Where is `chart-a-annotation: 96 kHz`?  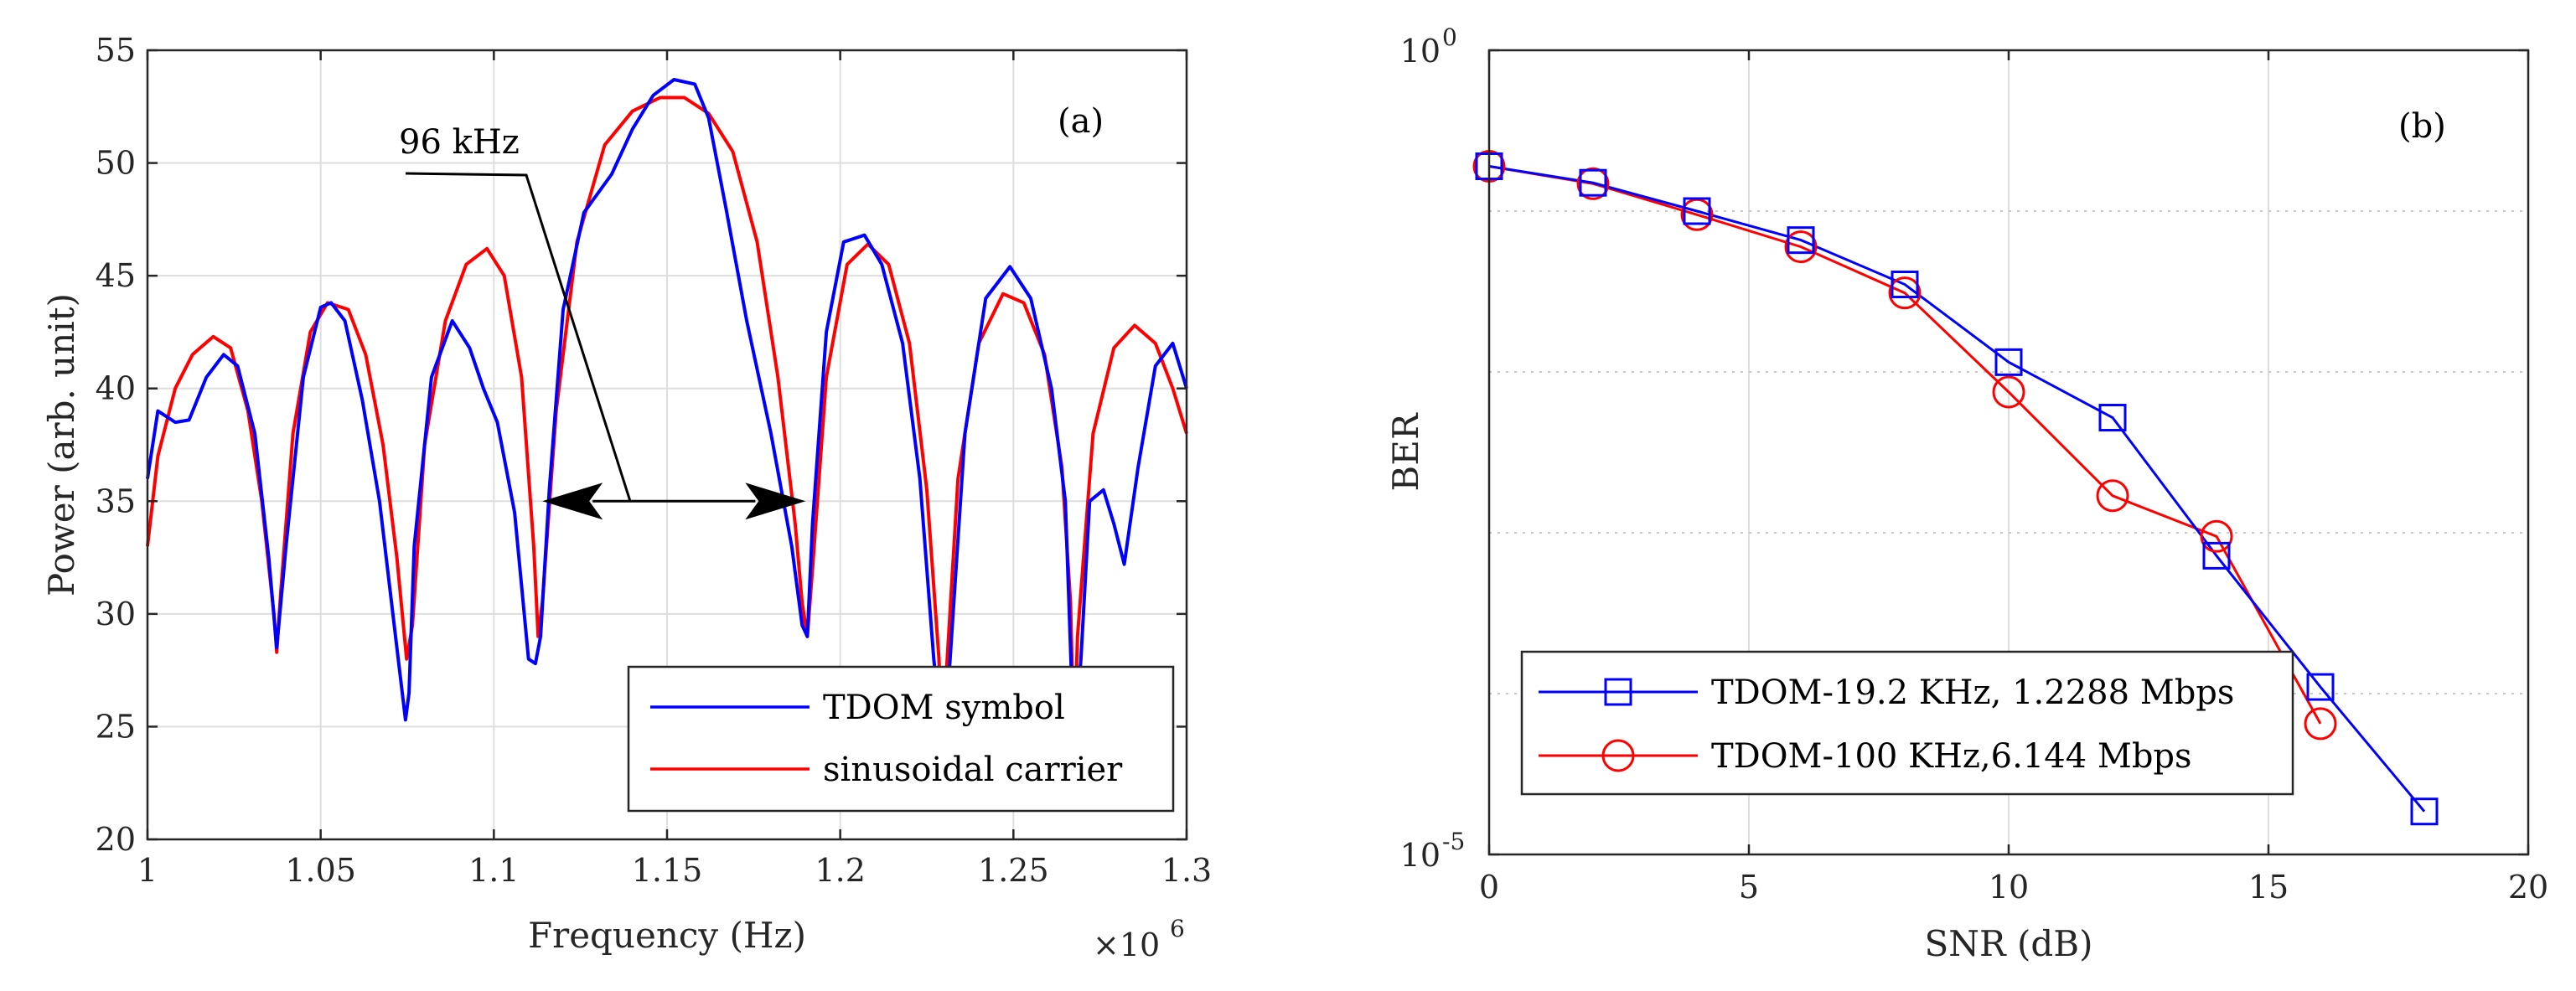
chart-a-annotation: 96 kHz is located at coordinates (602, 321).